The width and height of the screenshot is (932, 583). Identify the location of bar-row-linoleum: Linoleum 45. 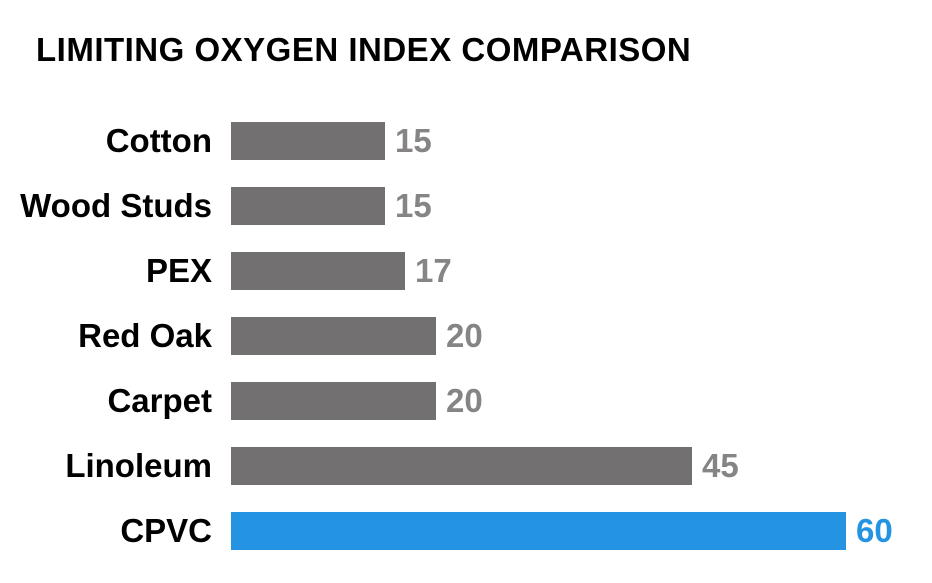
(466, 466).